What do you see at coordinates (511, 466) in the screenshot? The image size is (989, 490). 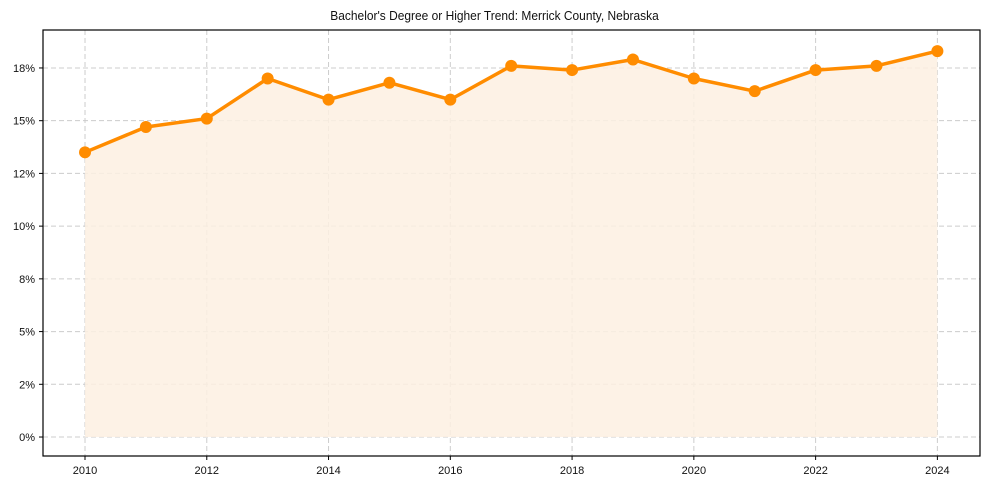 I see `x-axis: 2010 2012 2014 2016 2018 2020 2022 2024` at bounding box center [511, 466].